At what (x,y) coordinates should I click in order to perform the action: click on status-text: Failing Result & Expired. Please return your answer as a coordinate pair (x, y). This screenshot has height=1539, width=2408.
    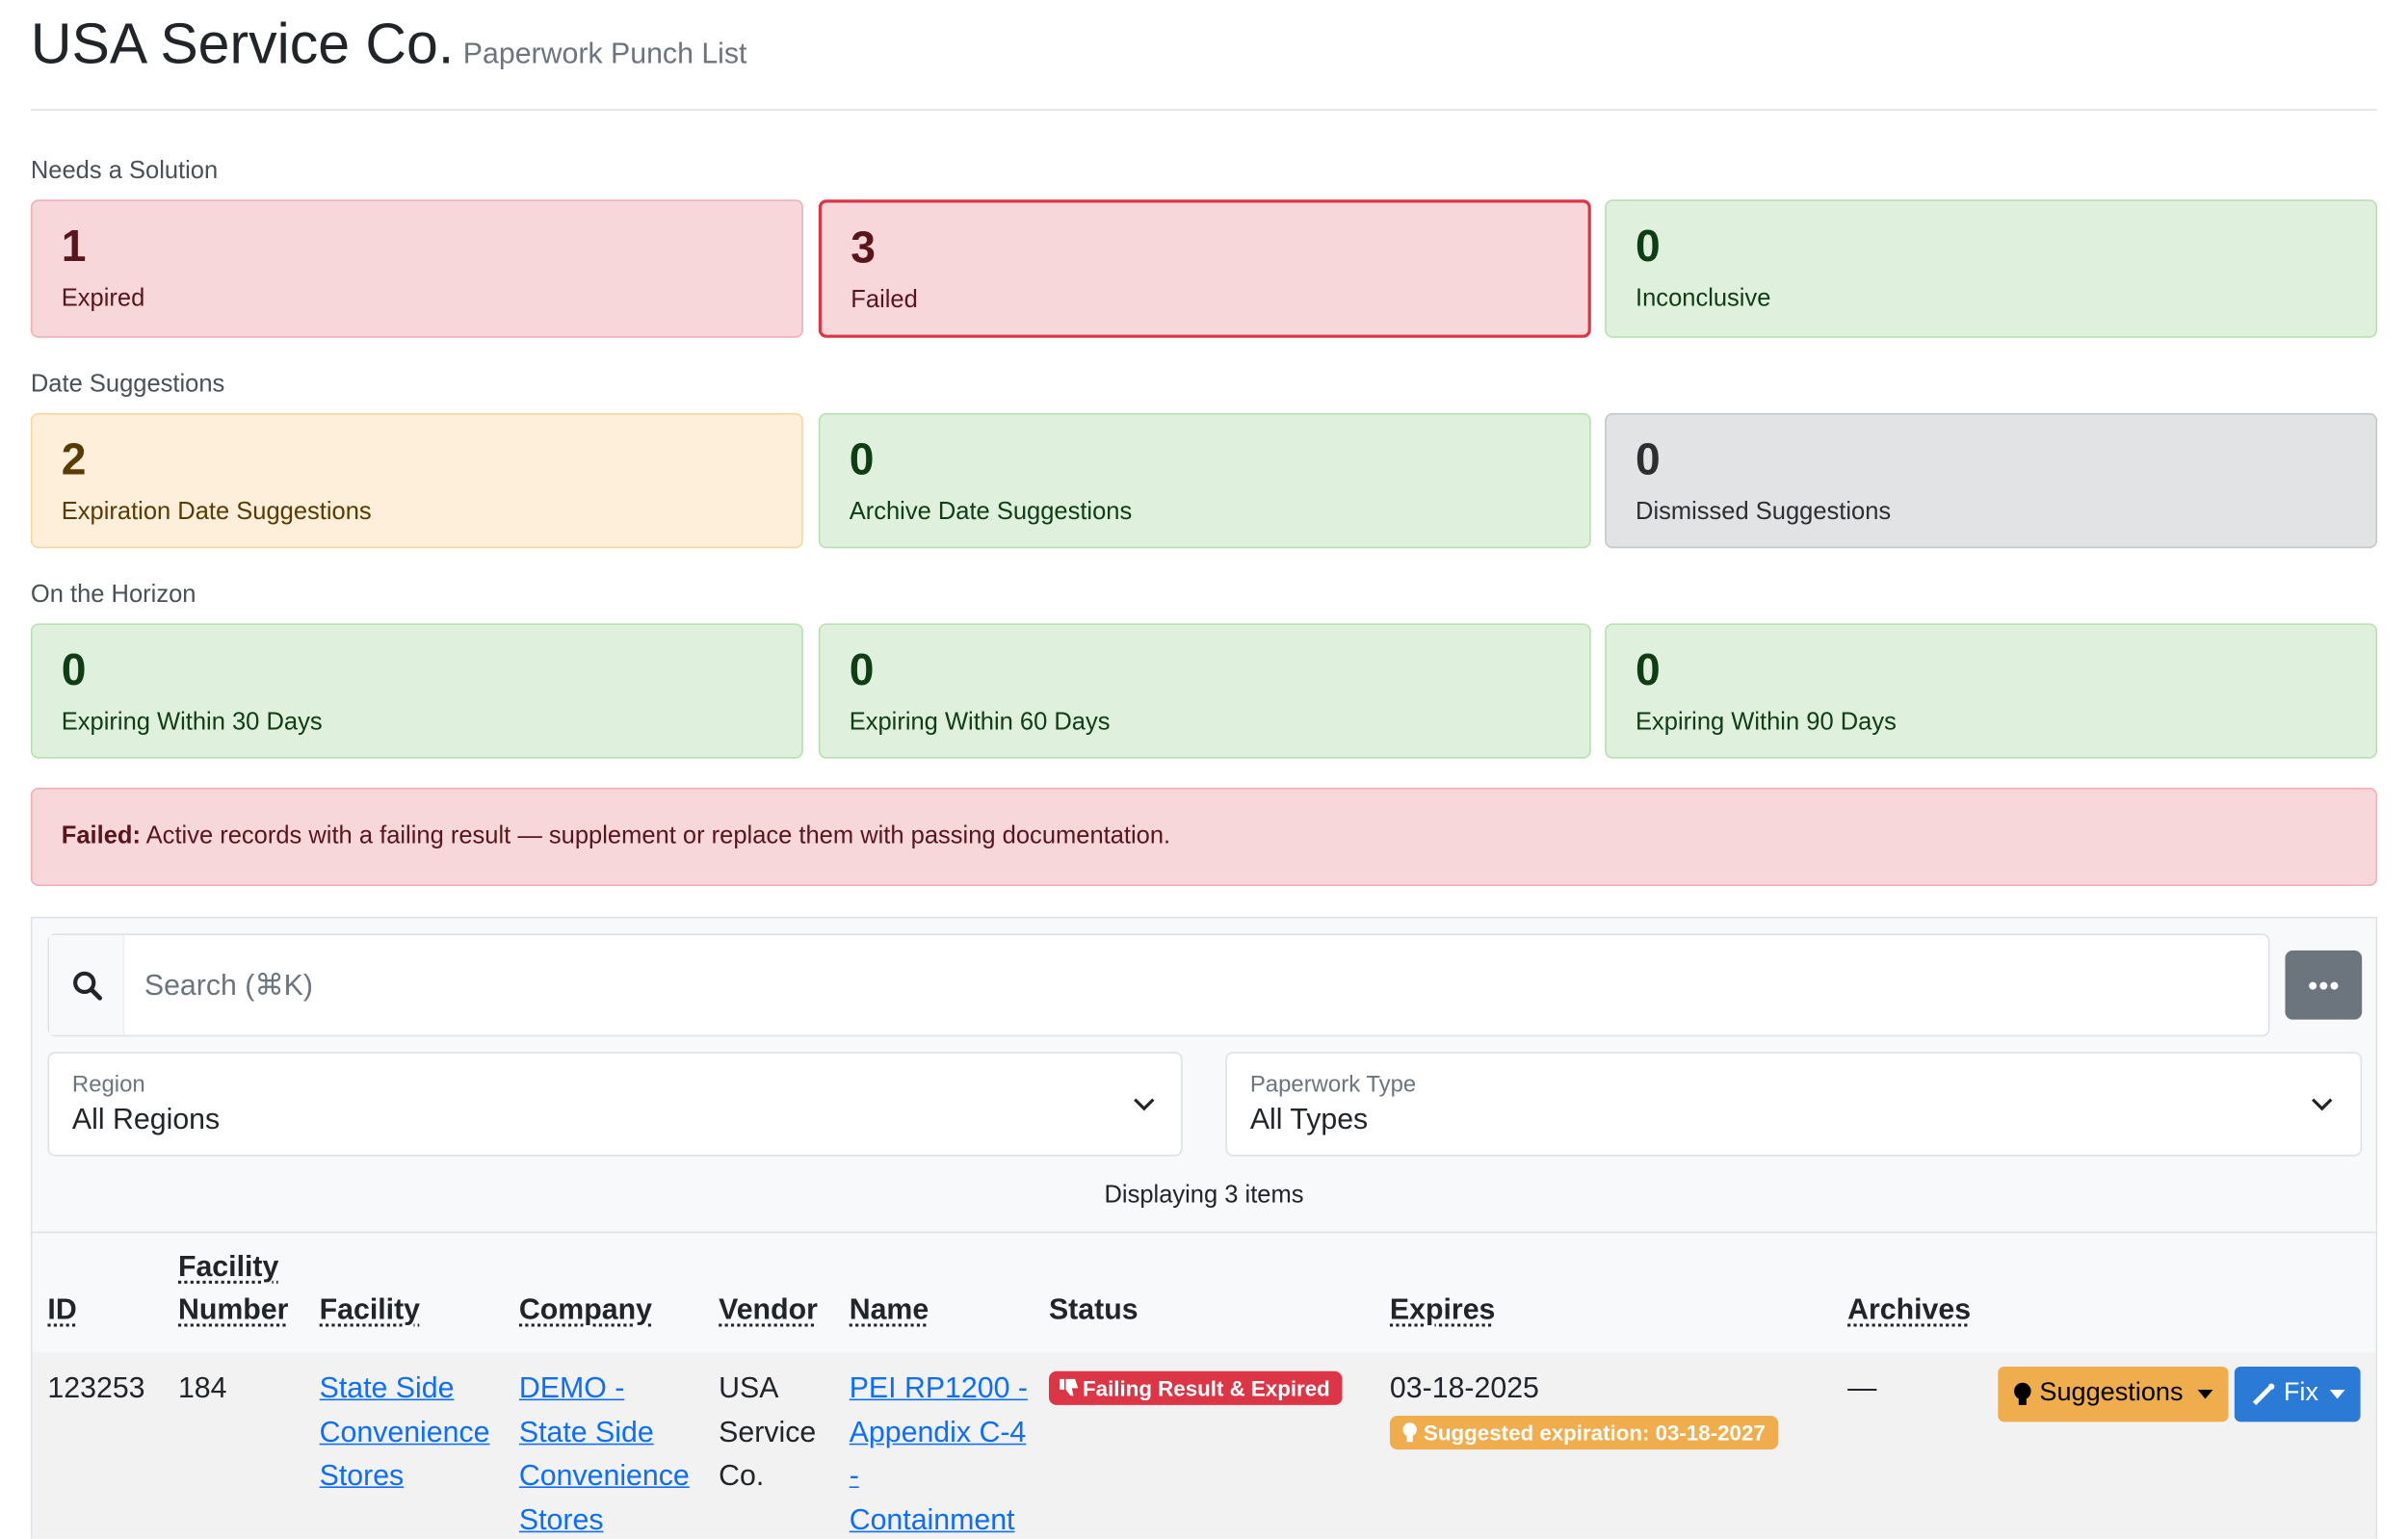
    Looking at the image, I should click on (1206, 1388).